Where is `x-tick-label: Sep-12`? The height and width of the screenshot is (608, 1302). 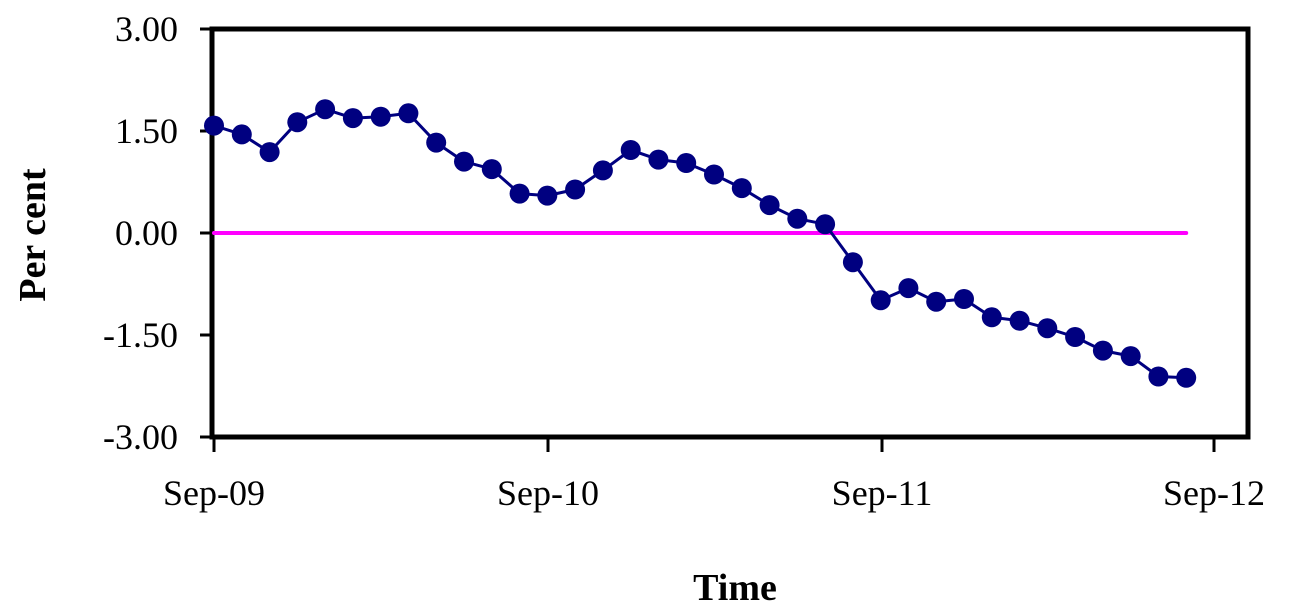
x-tick-label: Sep-12 is located at coordinates (1214, 493).